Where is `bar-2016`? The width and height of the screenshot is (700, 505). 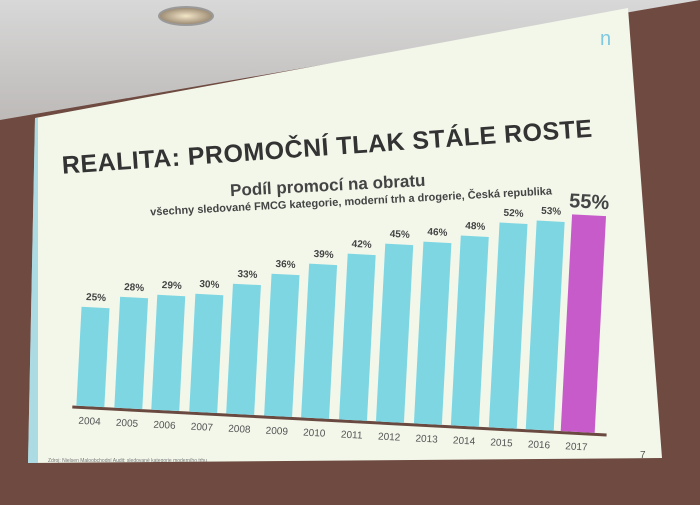
bar-2016 is located at coordinates (545, 325).